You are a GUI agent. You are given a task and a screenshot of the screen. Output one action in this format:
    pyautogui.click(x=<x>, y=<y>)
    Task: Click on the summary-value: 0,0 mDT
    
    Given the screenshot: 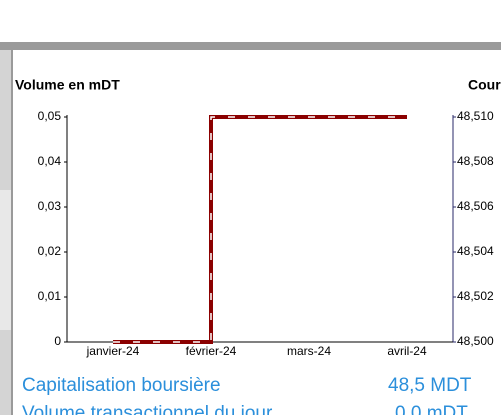 What is the action you would take?
    pyautogui.click(x=431, y=409)
    